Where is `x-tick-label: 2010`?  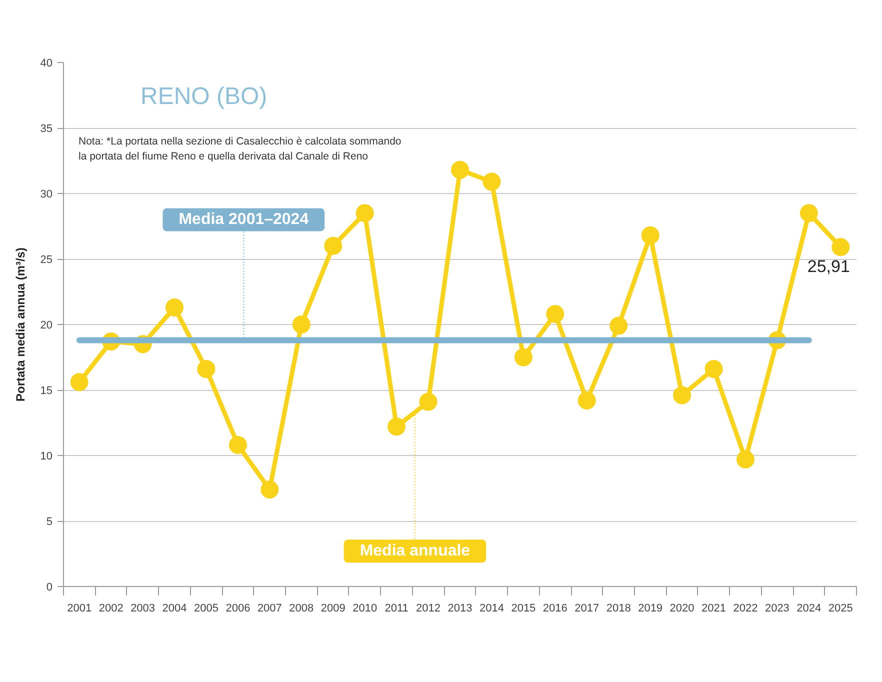
x-tick-label: 2010 is located at coordinates (365, 608).